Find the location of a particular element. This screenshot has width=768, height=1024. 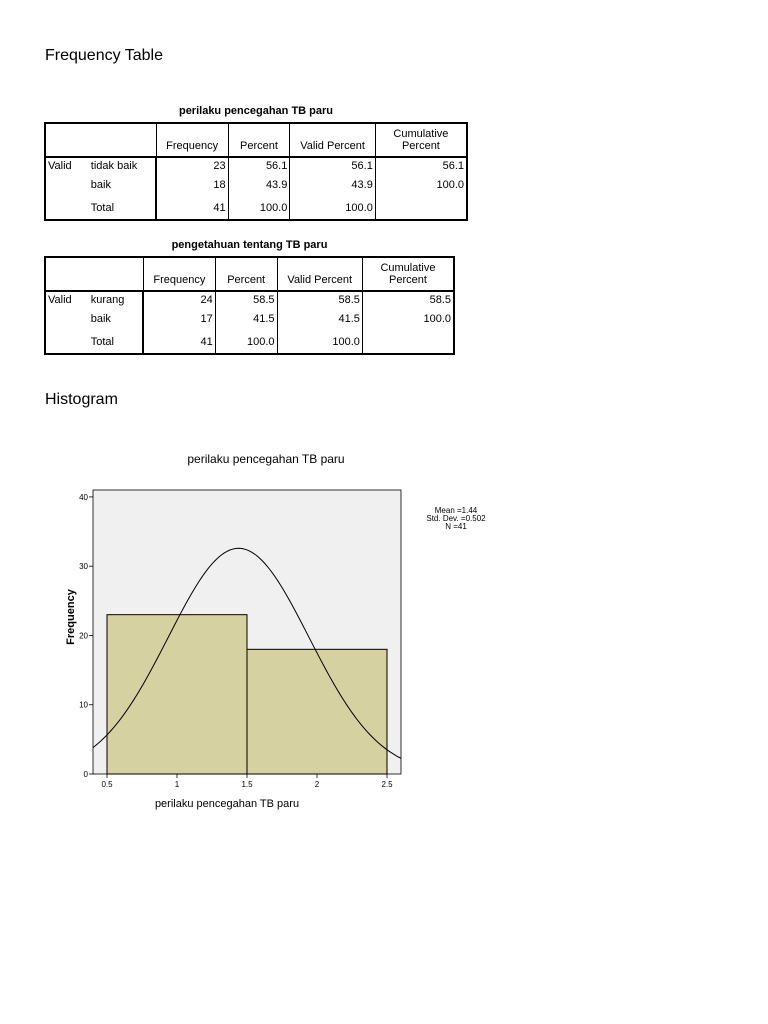

y-tick-label: 10 is located at coordinates (83, 705).